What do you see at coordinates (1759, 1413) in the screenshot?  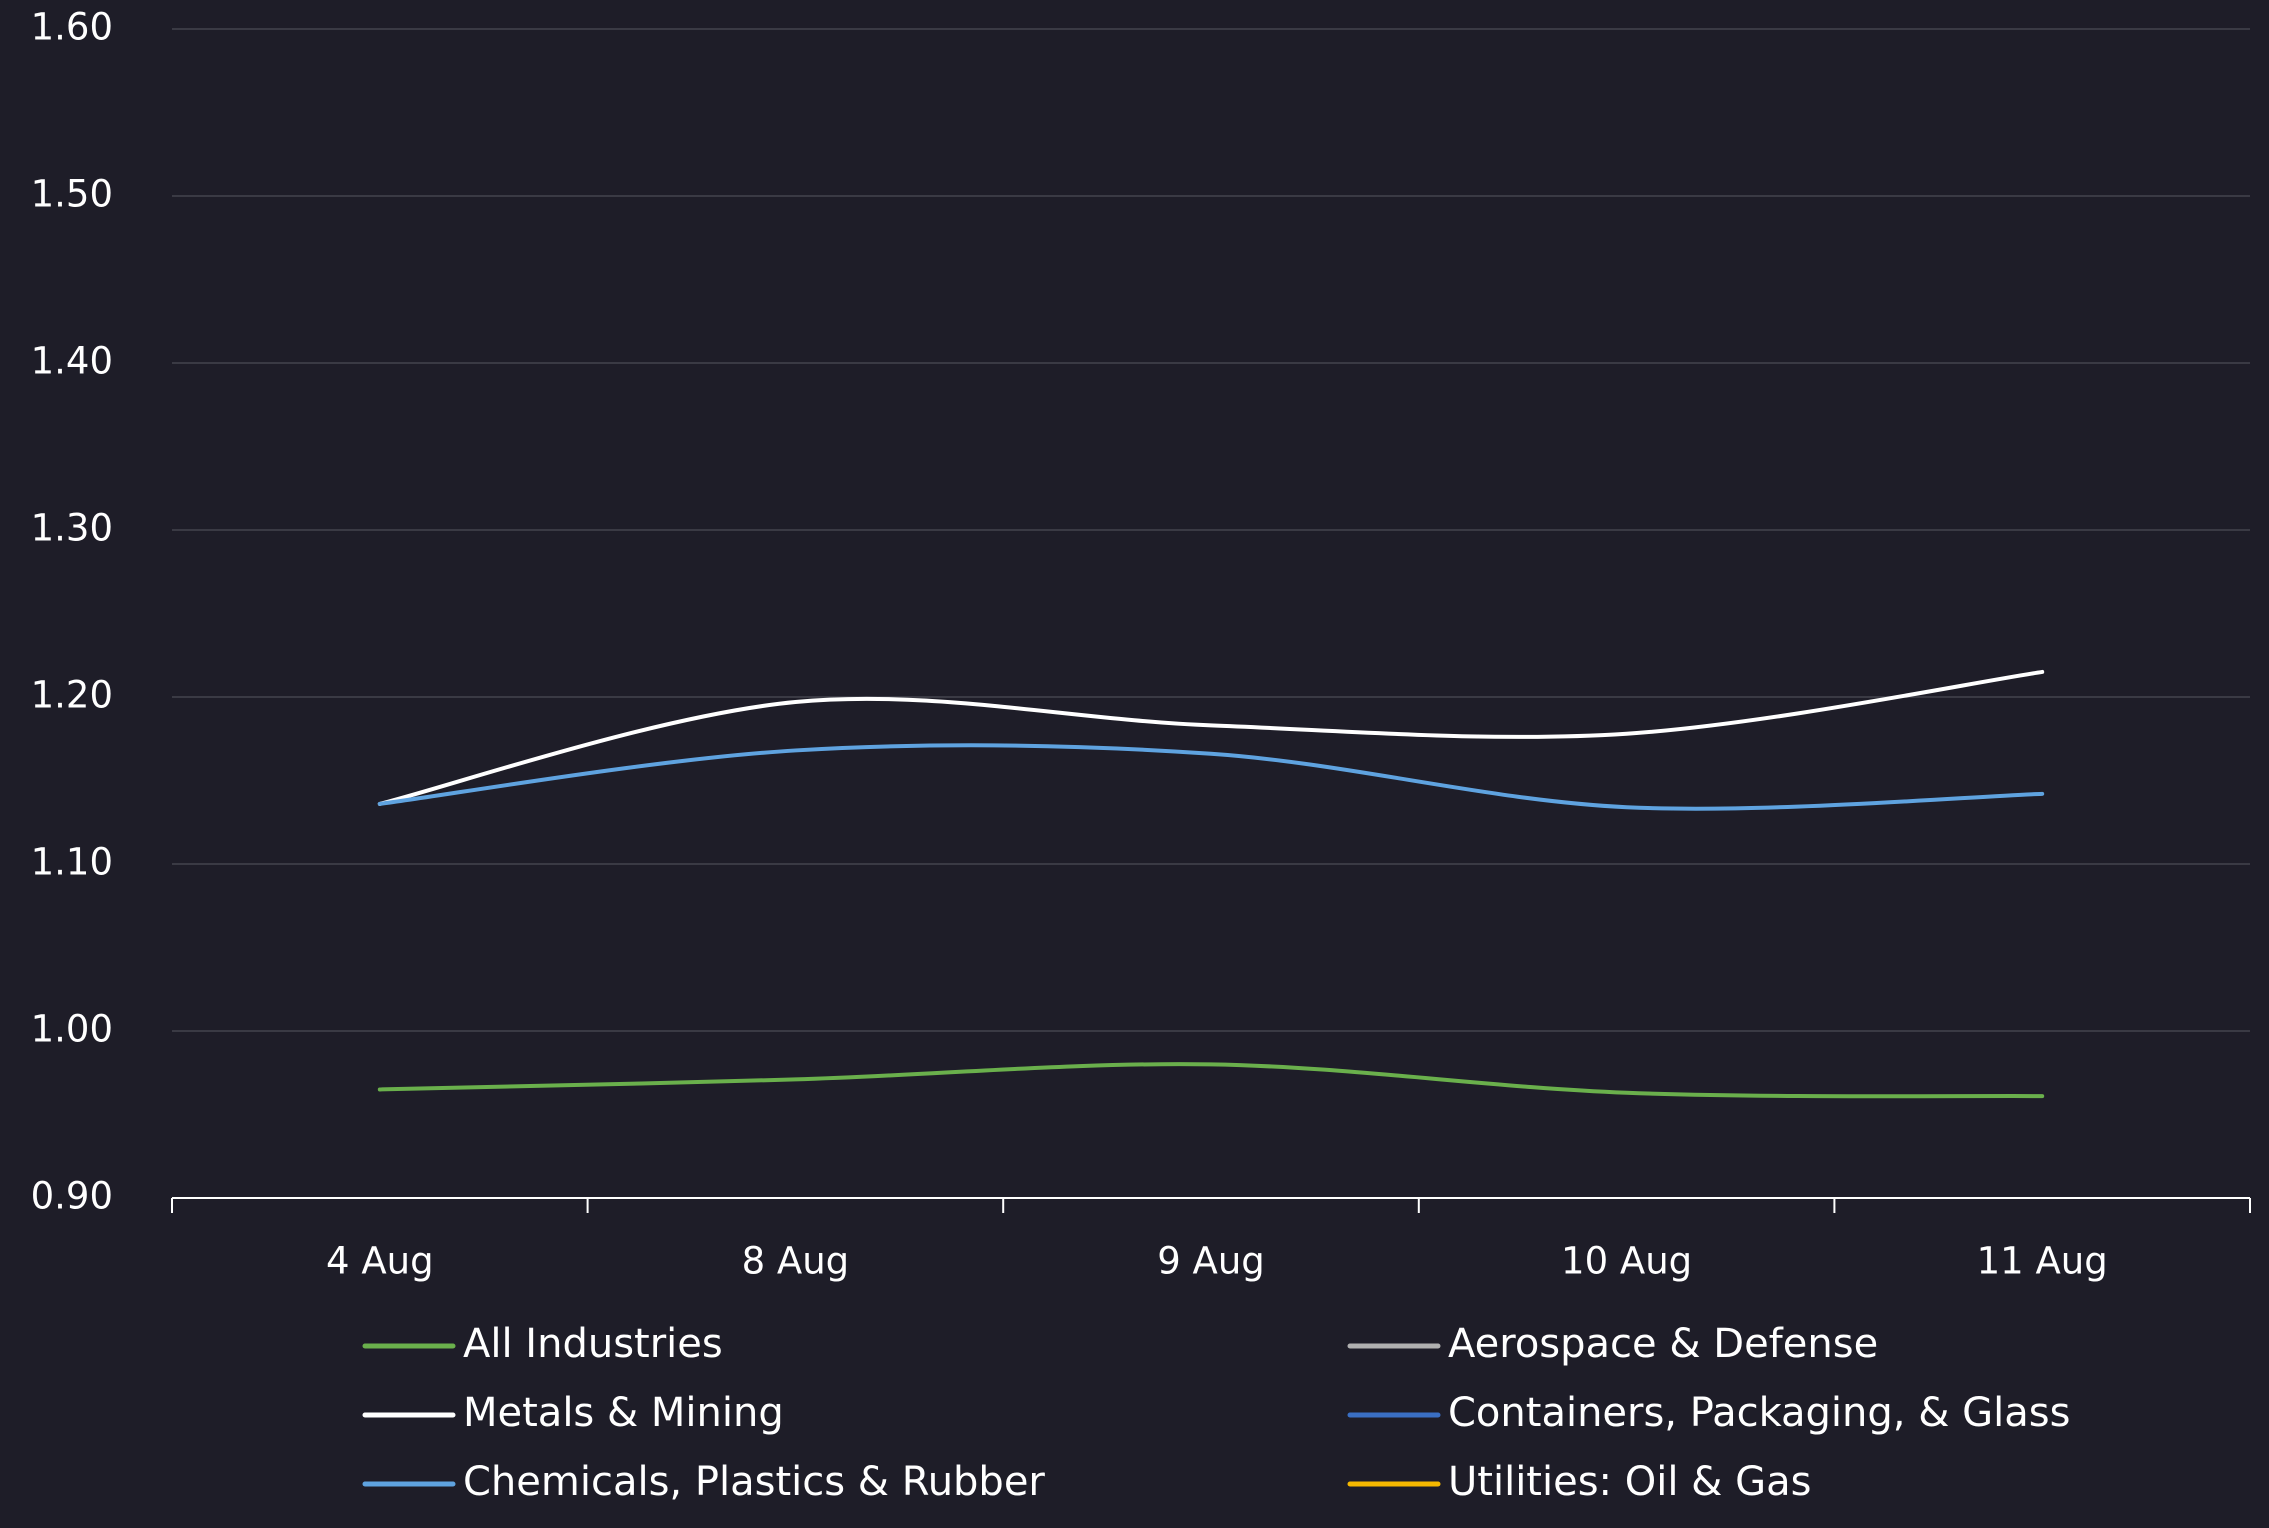 I see `legend-label: Containers, Packaging, & Glass` at bounding box center [1759, 1413].